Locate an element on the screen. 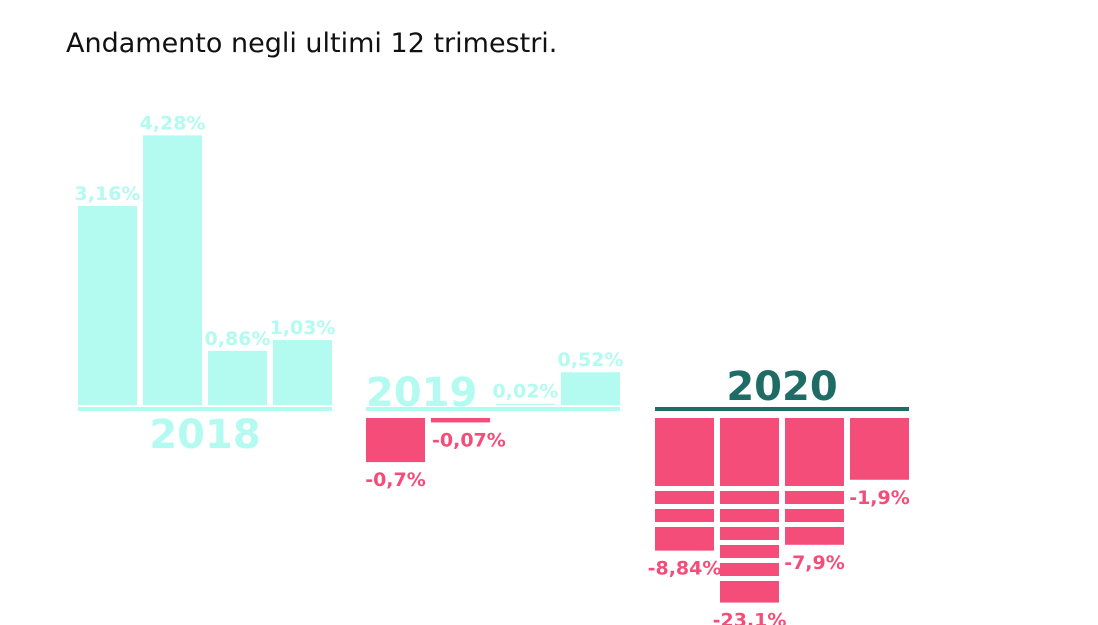 The width and height of the screenshot is (1098, 625). value-label: 1,03% is located at coordinates (303, 328).